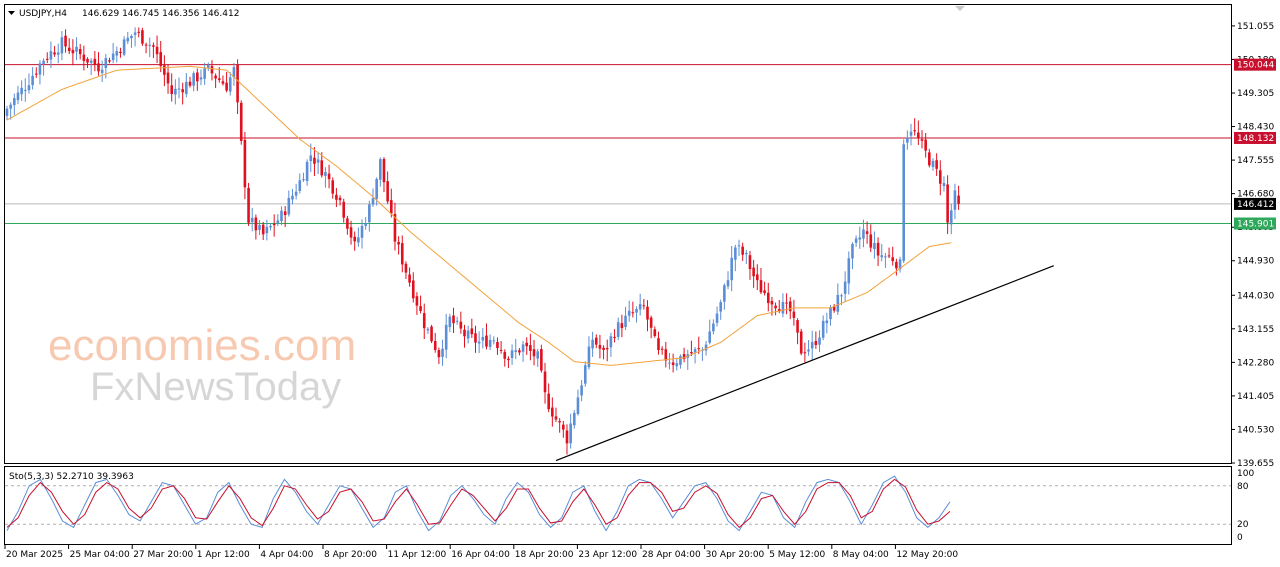 This screenshot has height=567, width=1280. What do you see at coordinates (618, 505) in the screenshot?
I see `stochastic-pane` at bounding box center [618, 505].